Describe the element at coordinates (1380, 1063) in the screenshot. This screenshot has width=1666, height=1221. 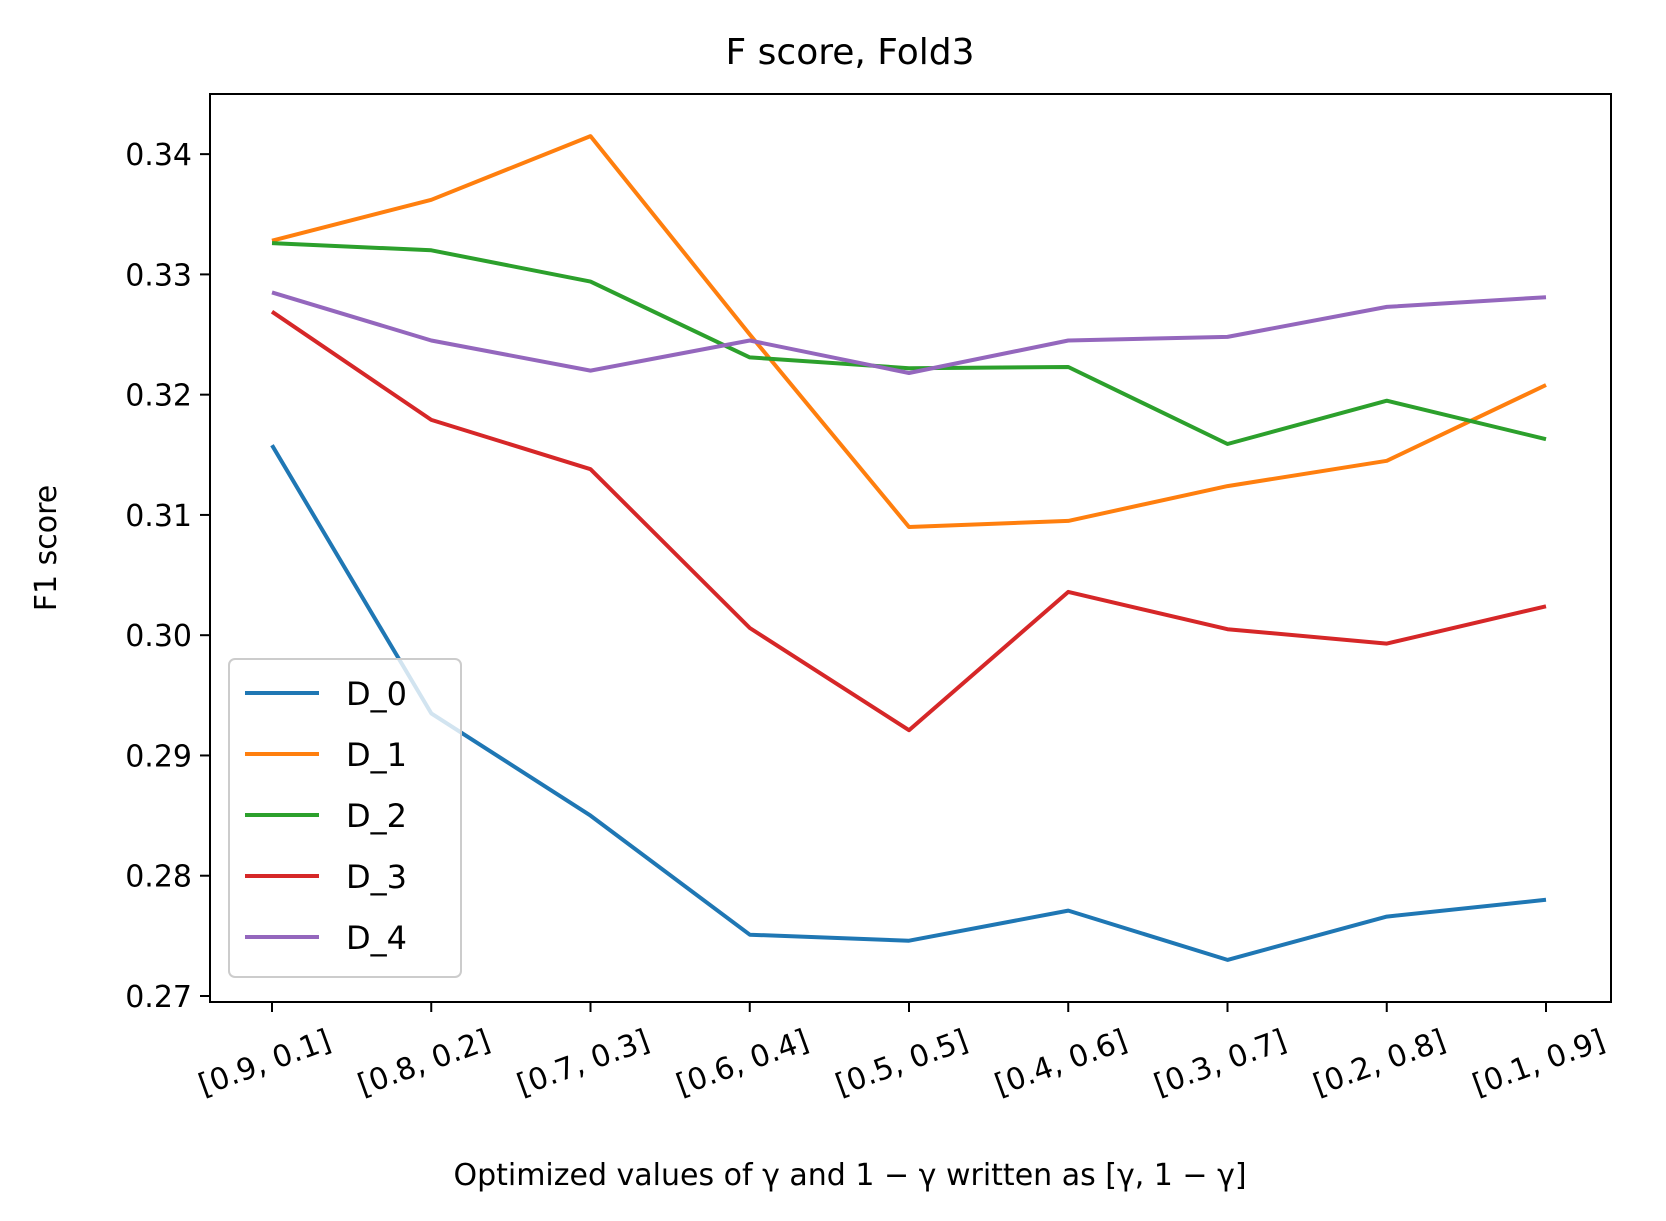
I see `x-tick-label: [0.2, 0.8]` at that location.